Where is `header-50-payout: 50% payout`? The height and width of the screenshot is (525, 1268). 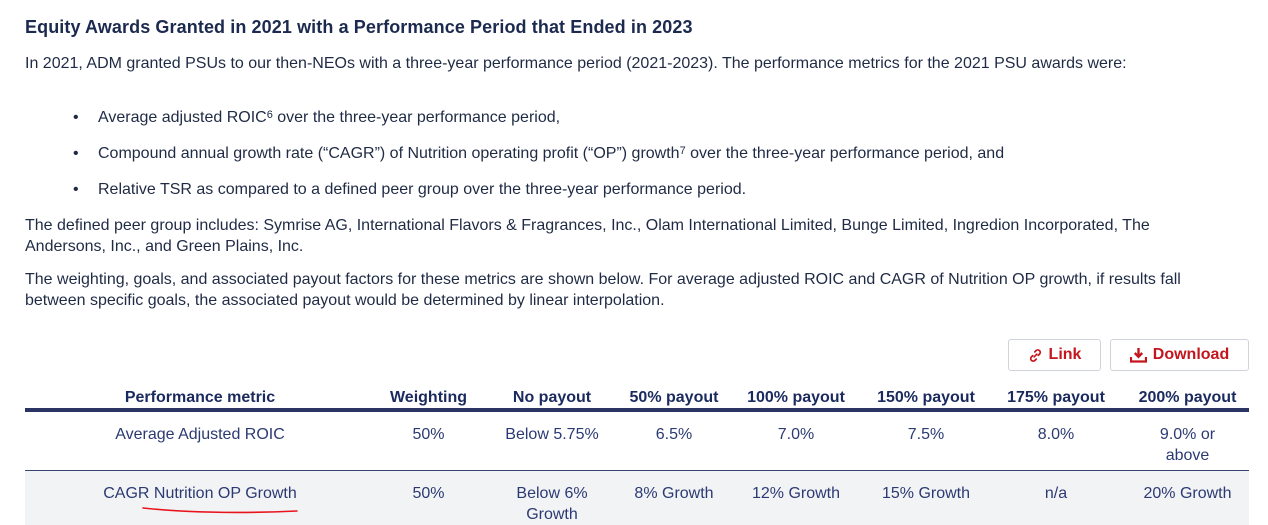 header-50-payout: 50% payout is located at coordinates (674, 394).